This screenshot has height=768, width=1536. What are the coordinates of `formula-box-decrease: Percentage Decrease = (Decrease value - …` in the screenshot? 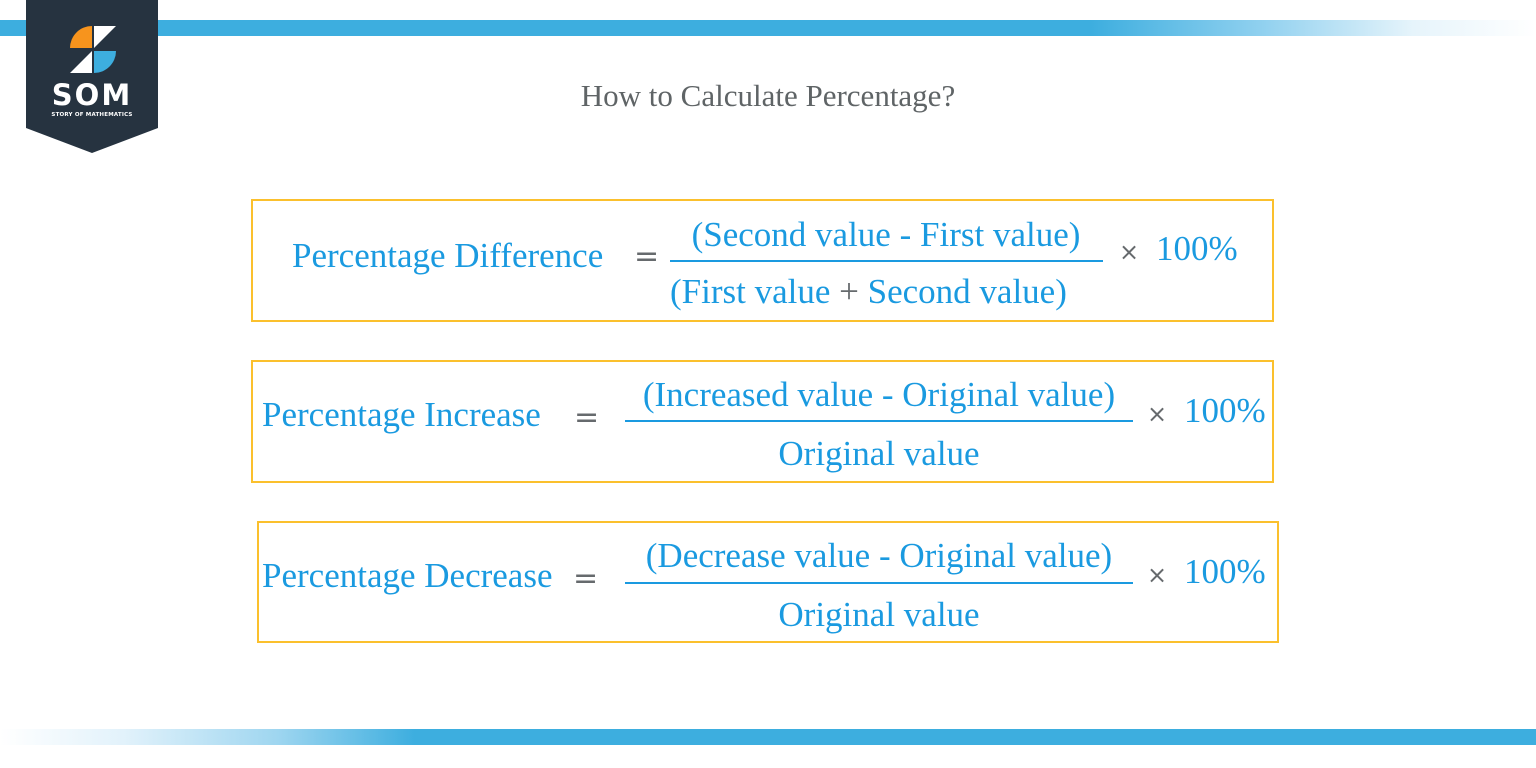 It's located at (768, 582).